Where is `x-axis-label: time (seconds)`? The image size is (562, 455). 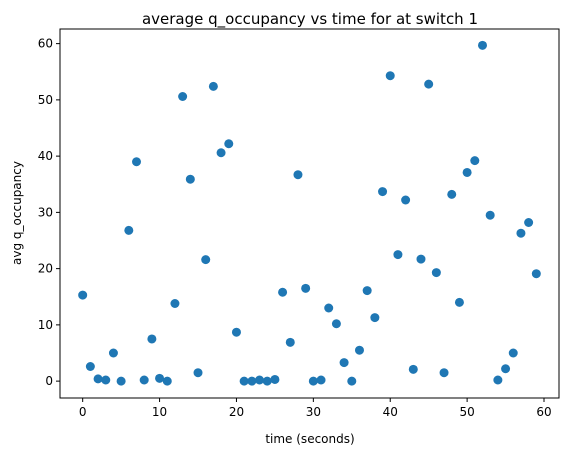 x-axis-label: time (seconds) is located at coordinates (309, 439).